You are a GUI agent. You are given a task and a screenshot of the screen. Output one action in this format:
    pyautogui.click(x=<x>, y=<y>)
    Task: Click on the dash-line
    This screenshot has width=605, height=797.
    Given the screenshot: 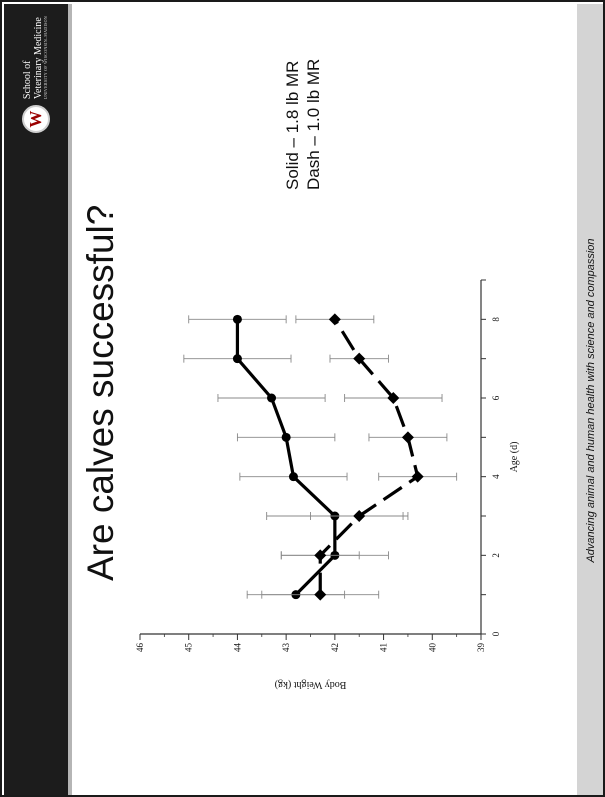 What is the action you would take?
    pyautogui.click(x=369, y=456)
    